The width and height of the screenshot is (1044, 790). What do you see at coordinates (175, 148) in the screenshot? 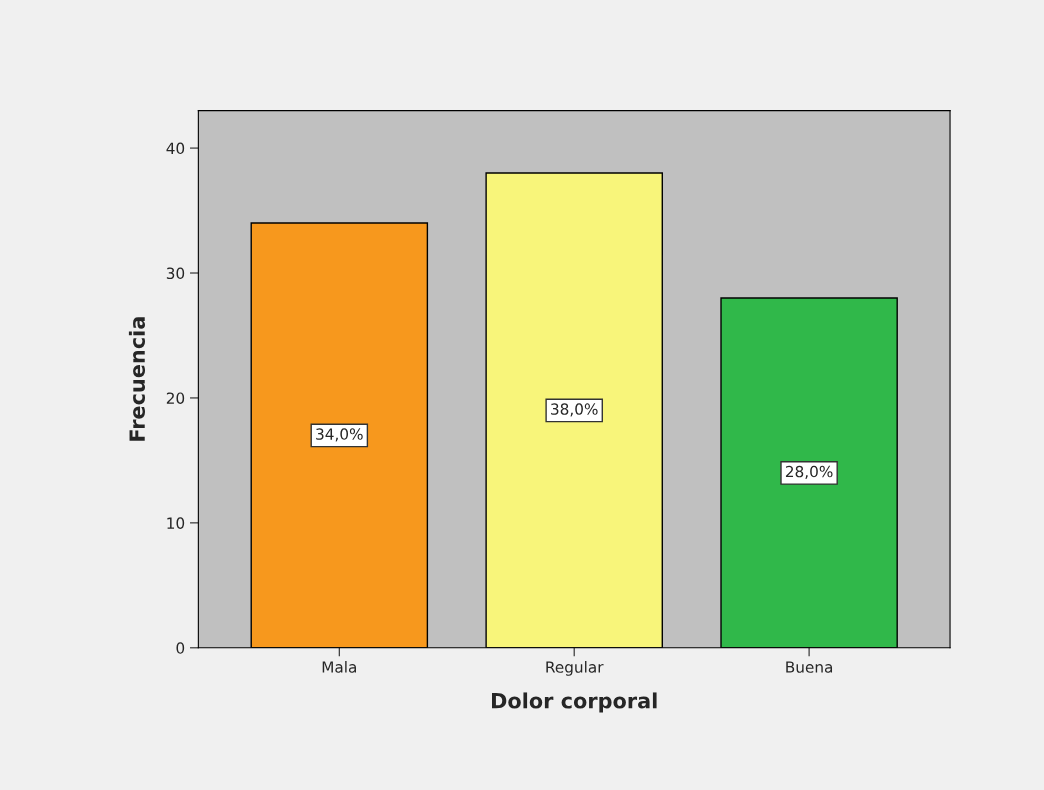
I see `y-tick-label: 40` at bounding box center [175, 148].